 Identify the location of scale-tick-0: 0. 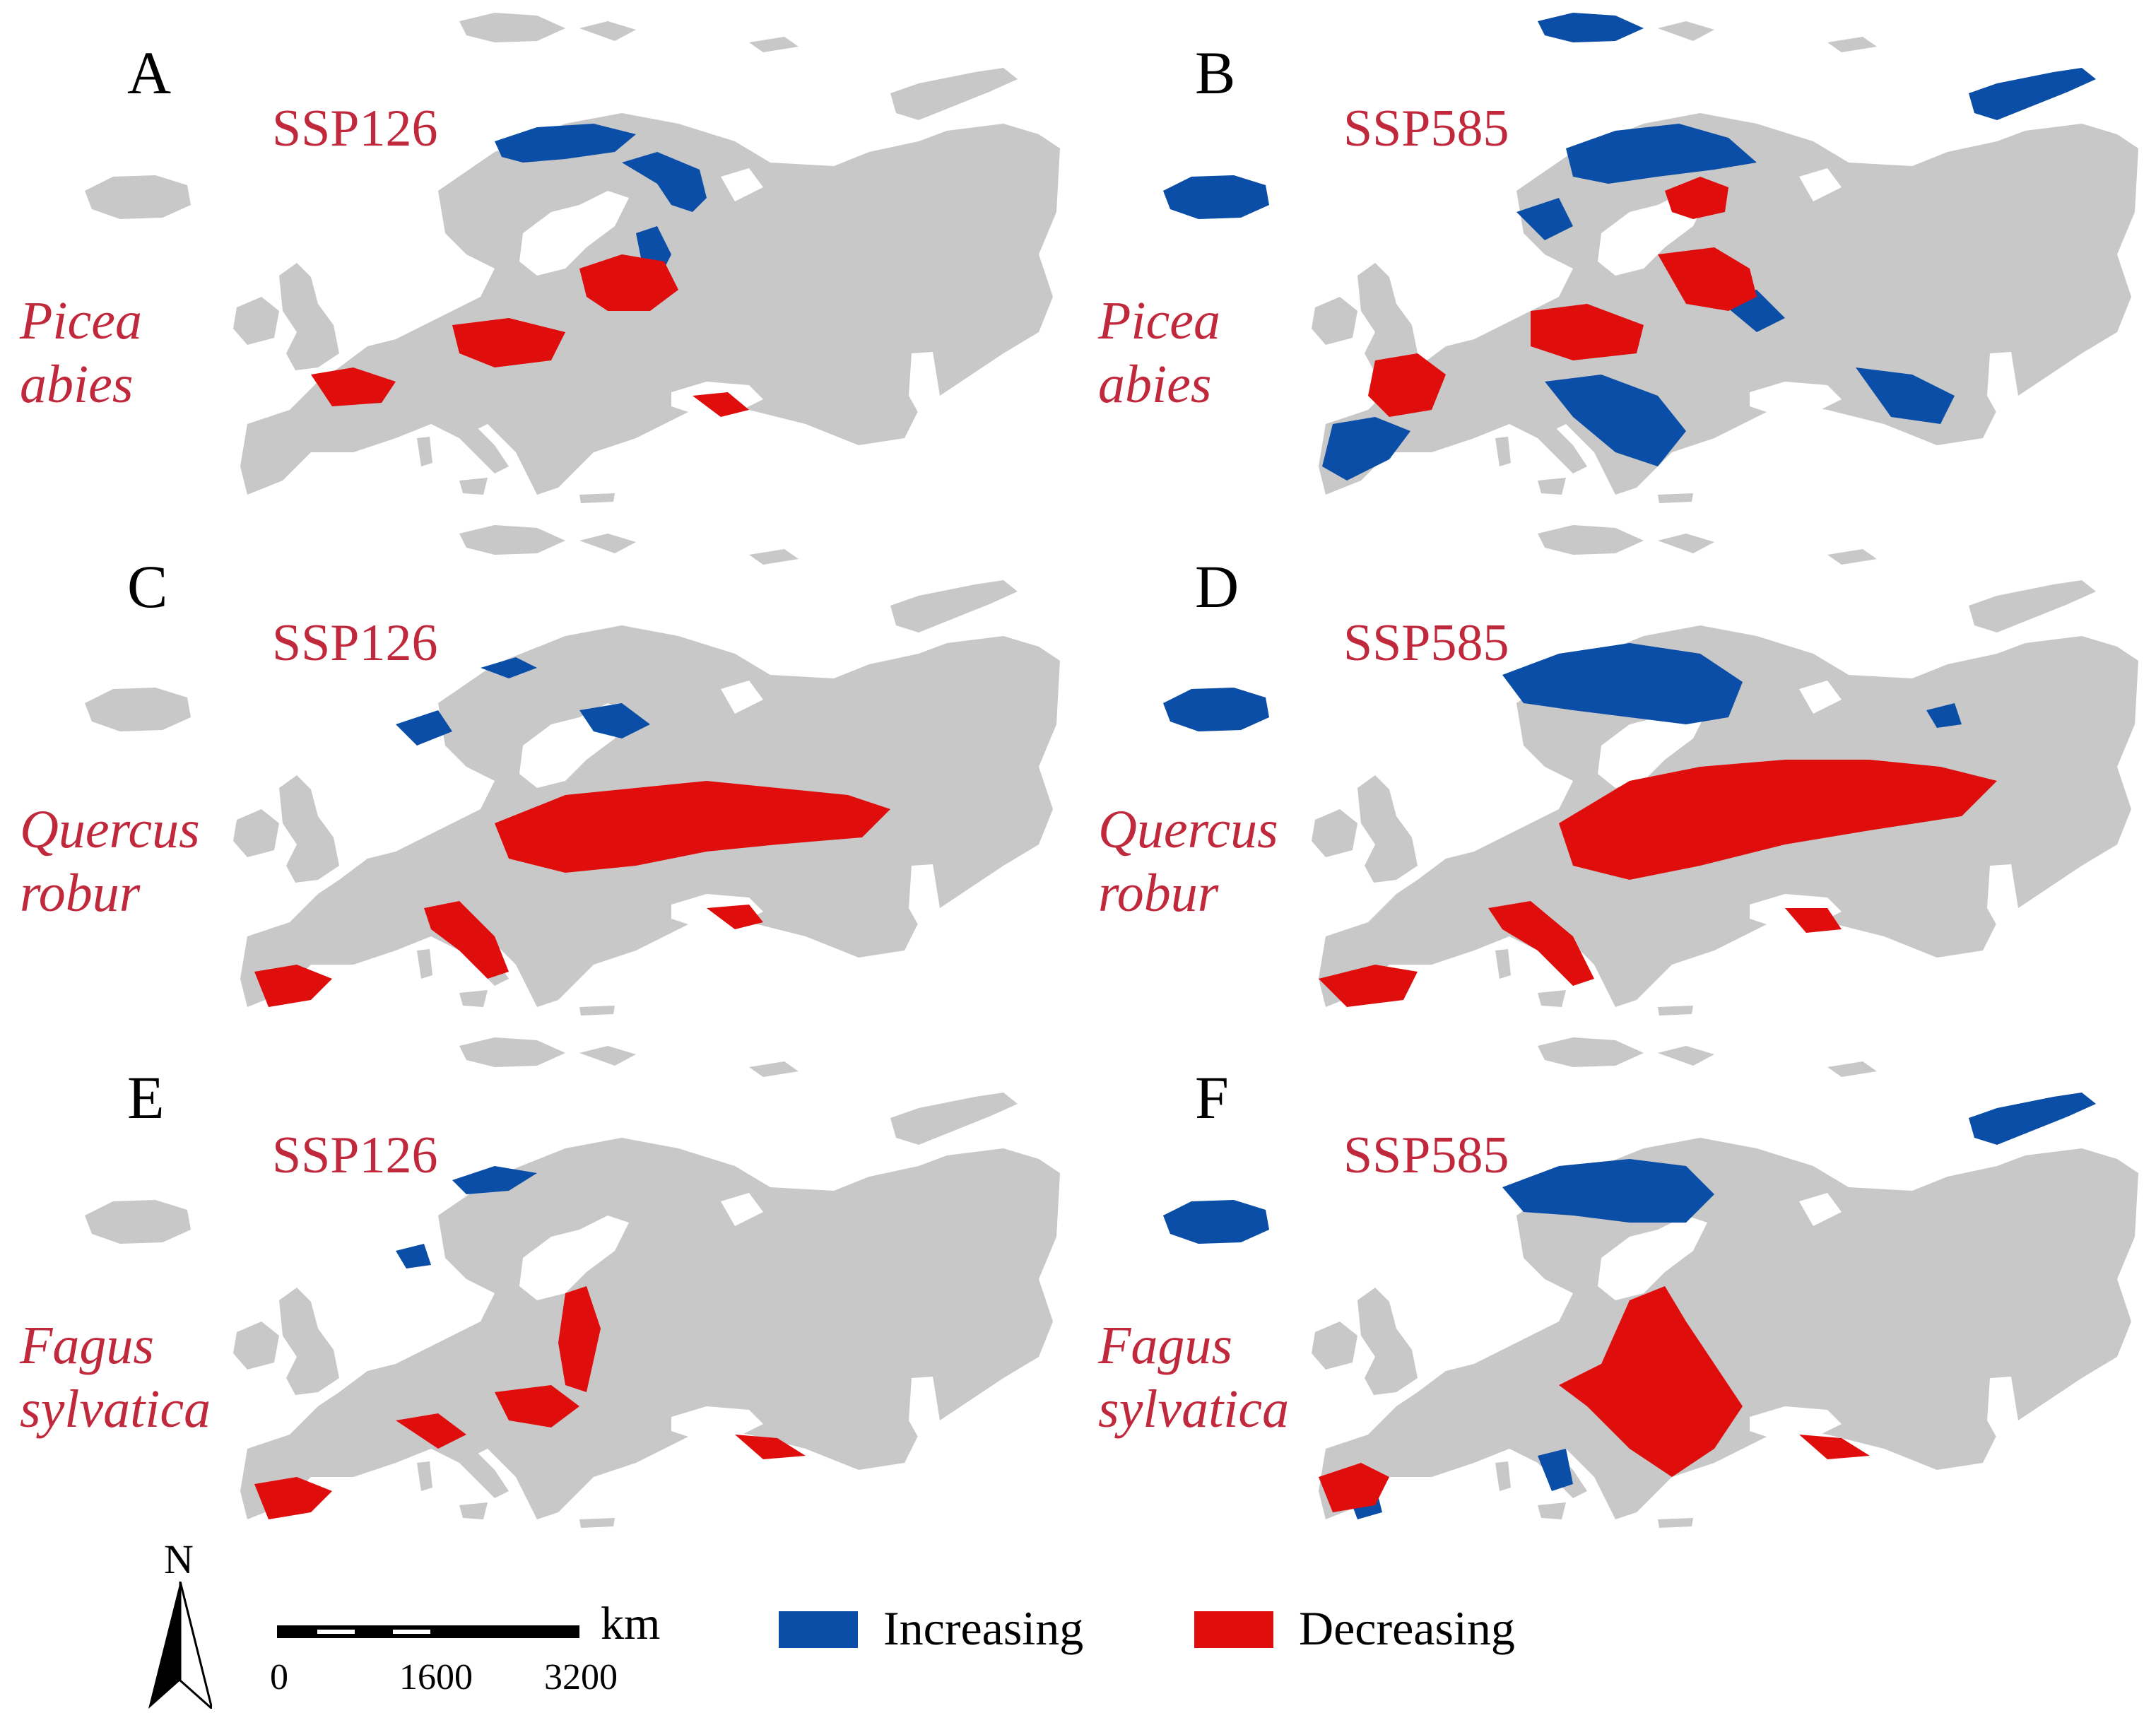
(279, 1677).